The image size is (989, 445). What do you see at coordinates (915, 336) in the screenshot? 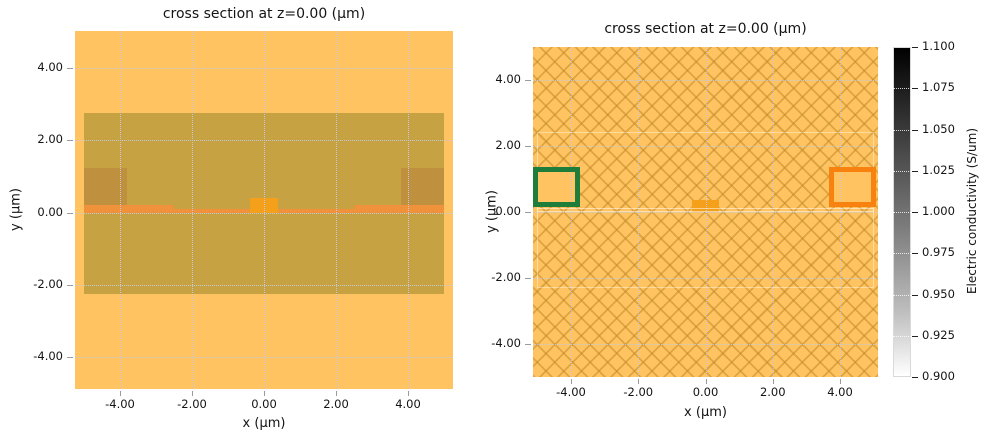
I see `colorbar-tick-mark-0.925` at bounding box center [915, 336].